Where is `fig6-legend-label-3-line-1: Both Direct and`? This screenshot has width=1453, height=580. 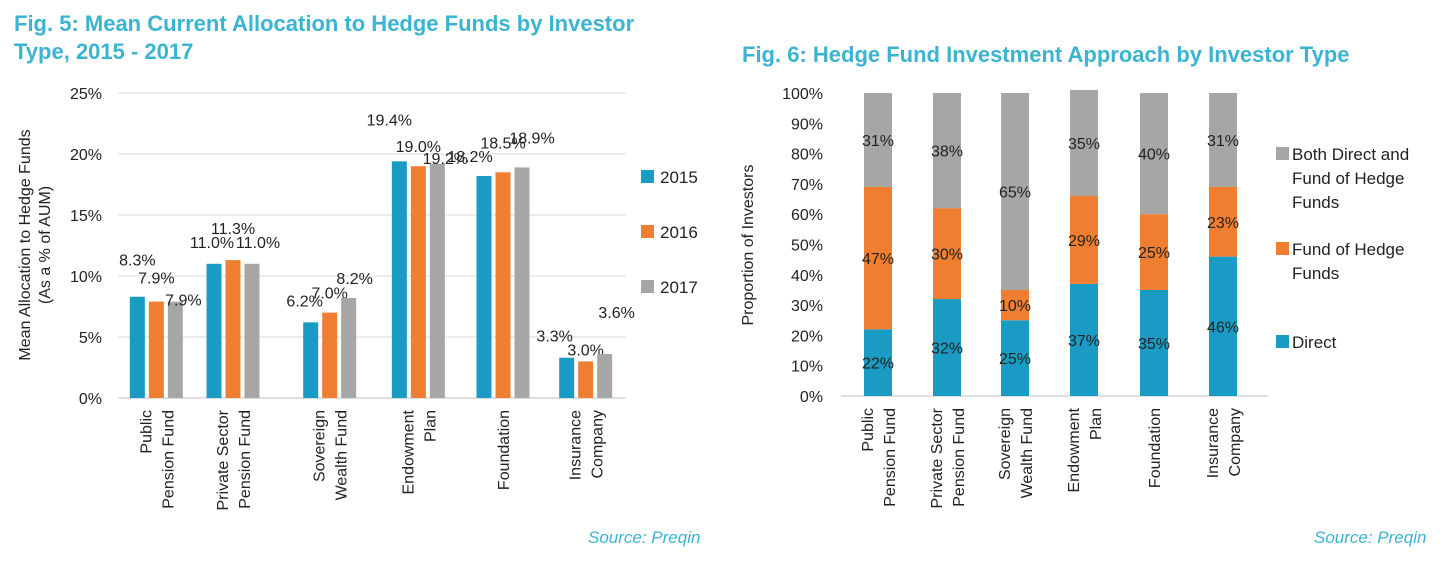 fig6-legend-label-3-line-1: Both Direct and is located at coordinates (1350, 154).